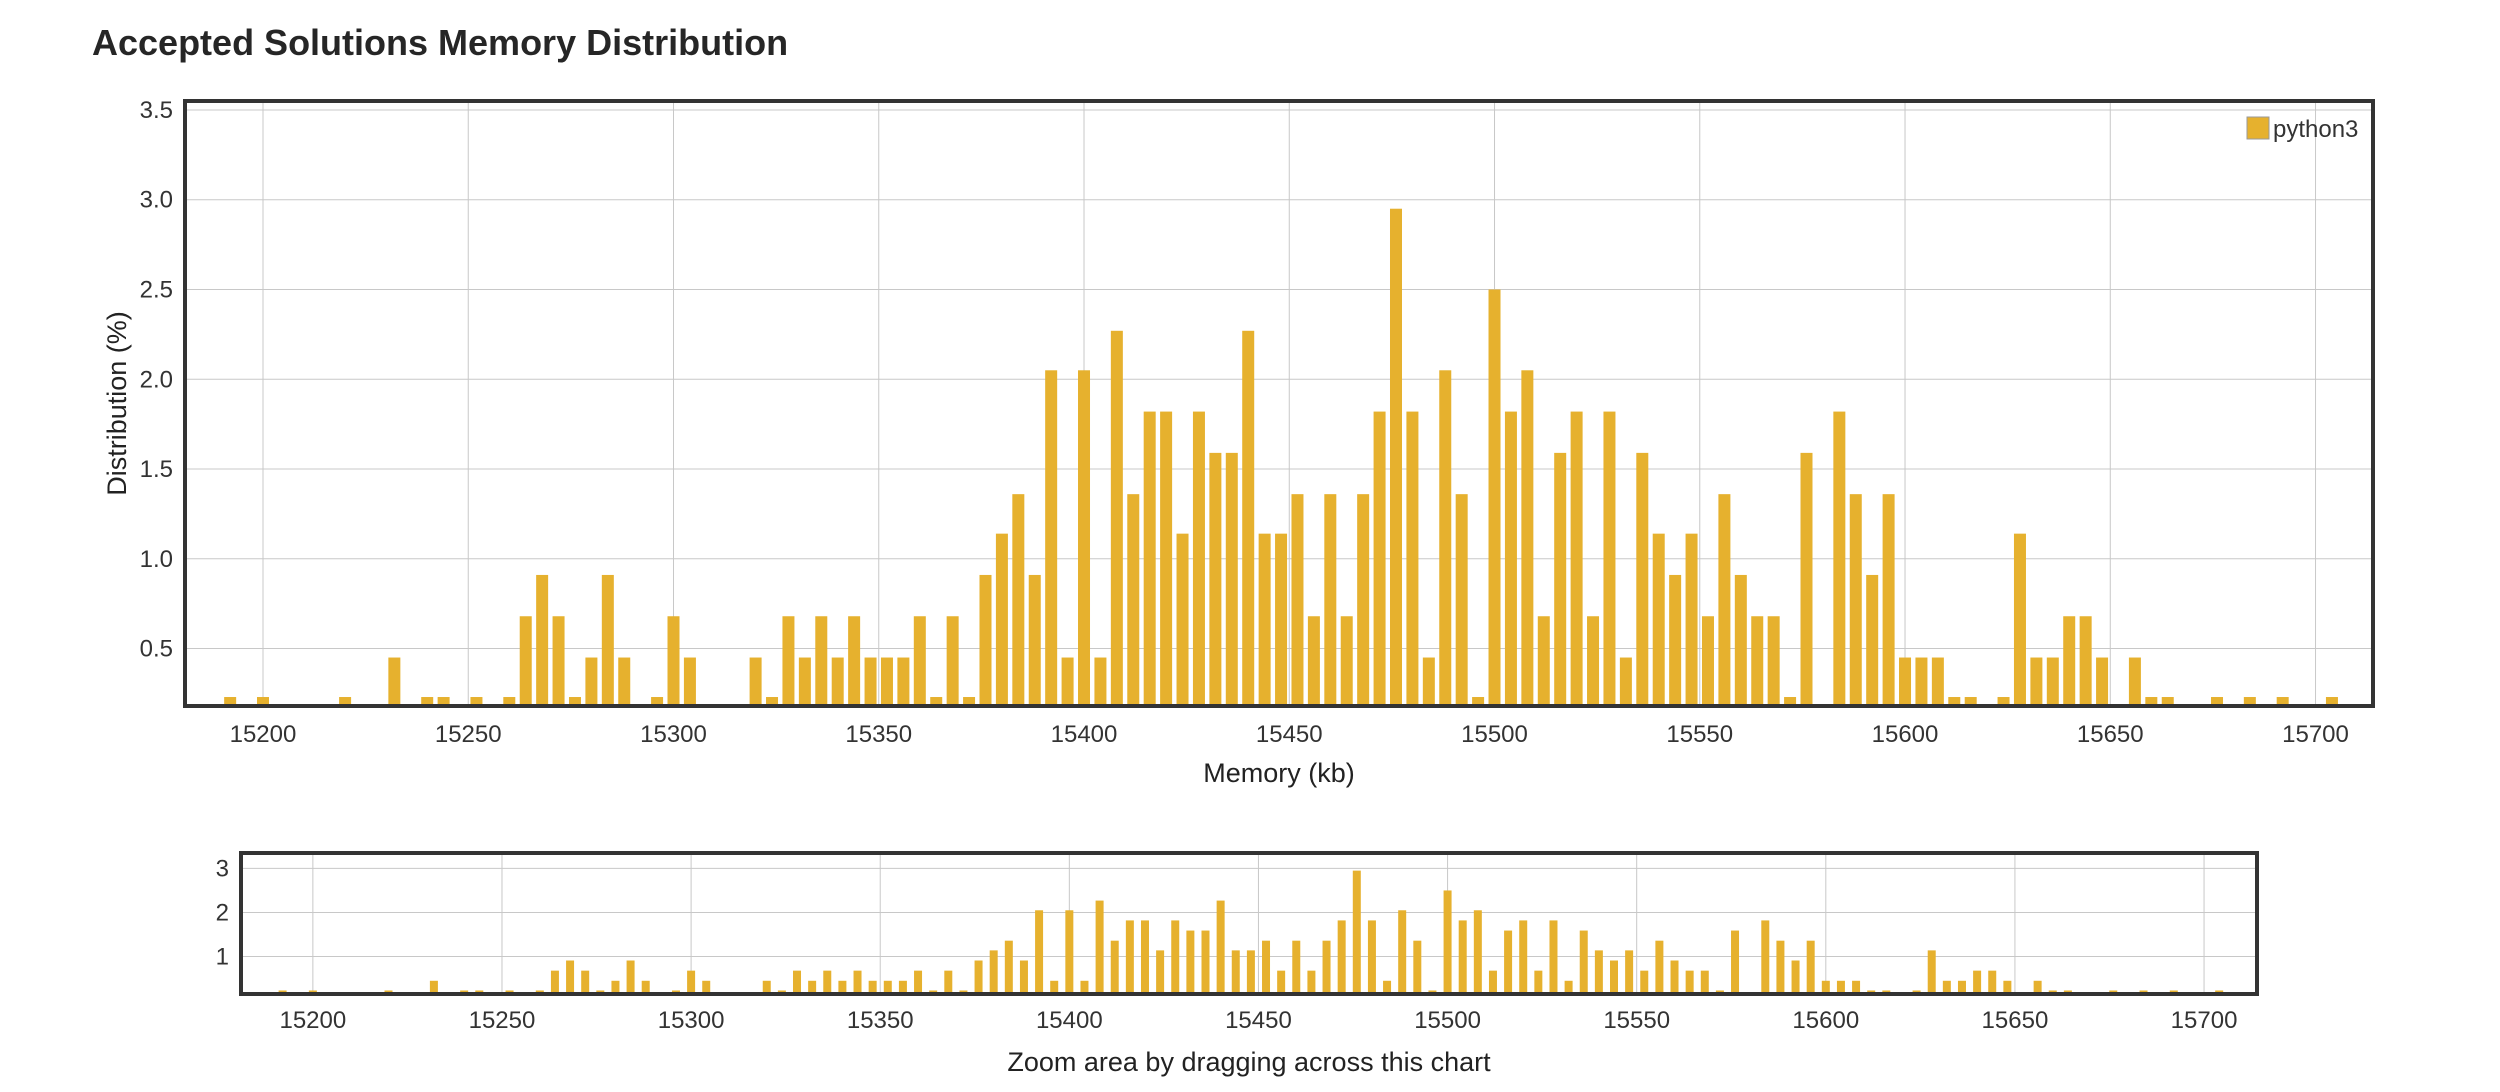  Describe the element at coordinates (2302, 129) in the screenshot. I see `legend: python3` at that location.